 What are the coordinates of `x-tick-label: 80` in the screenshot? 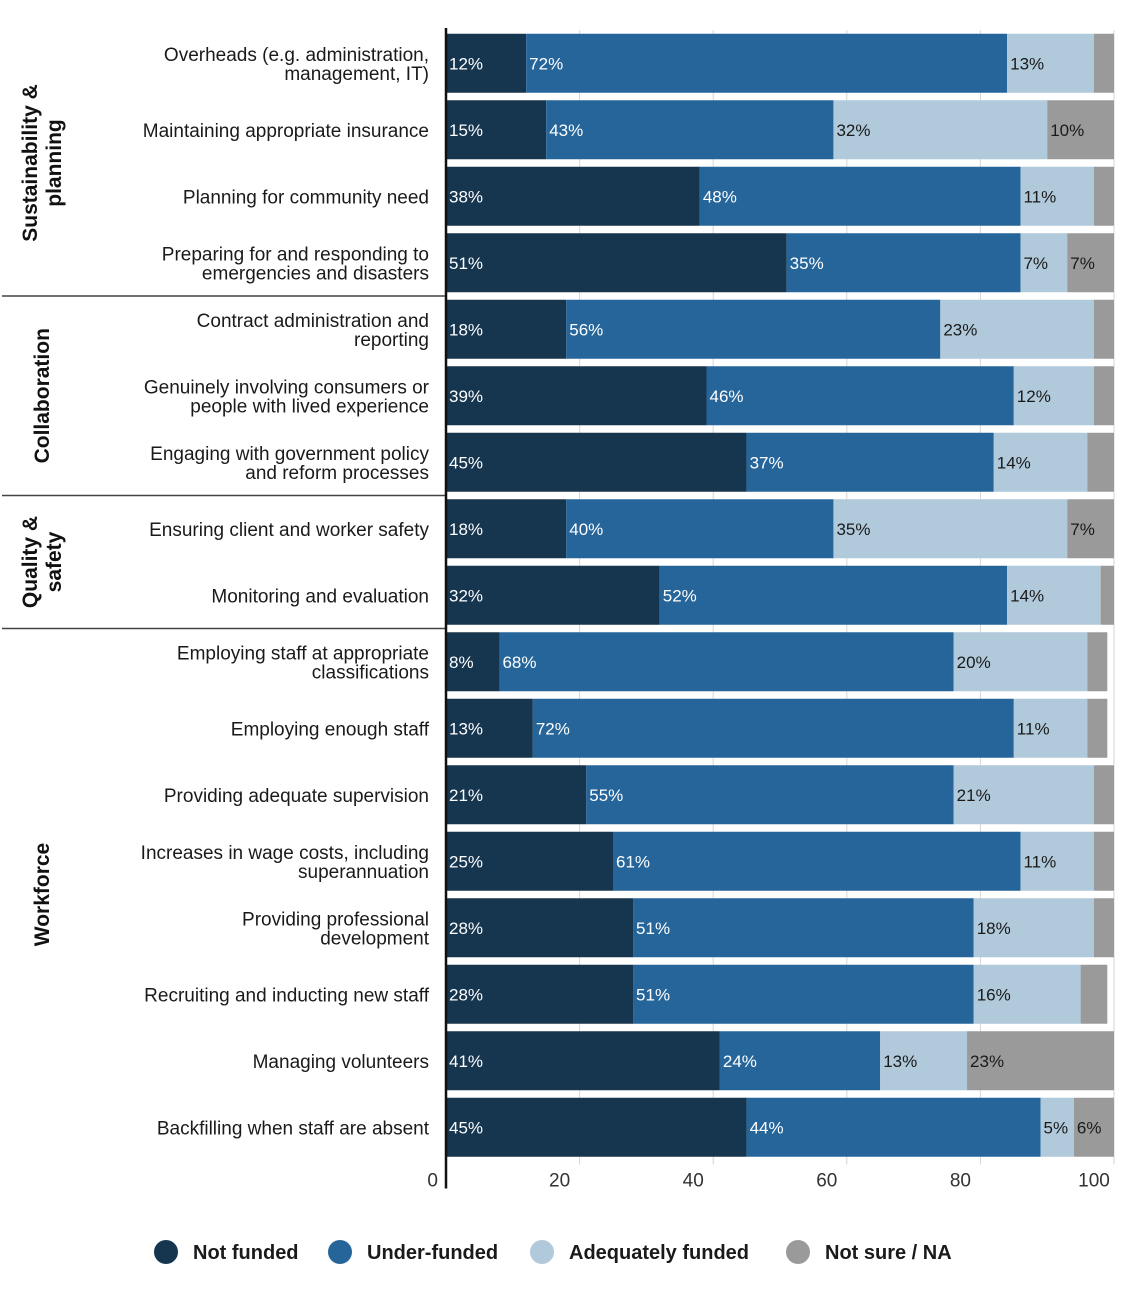 It's located at (960, 1181).